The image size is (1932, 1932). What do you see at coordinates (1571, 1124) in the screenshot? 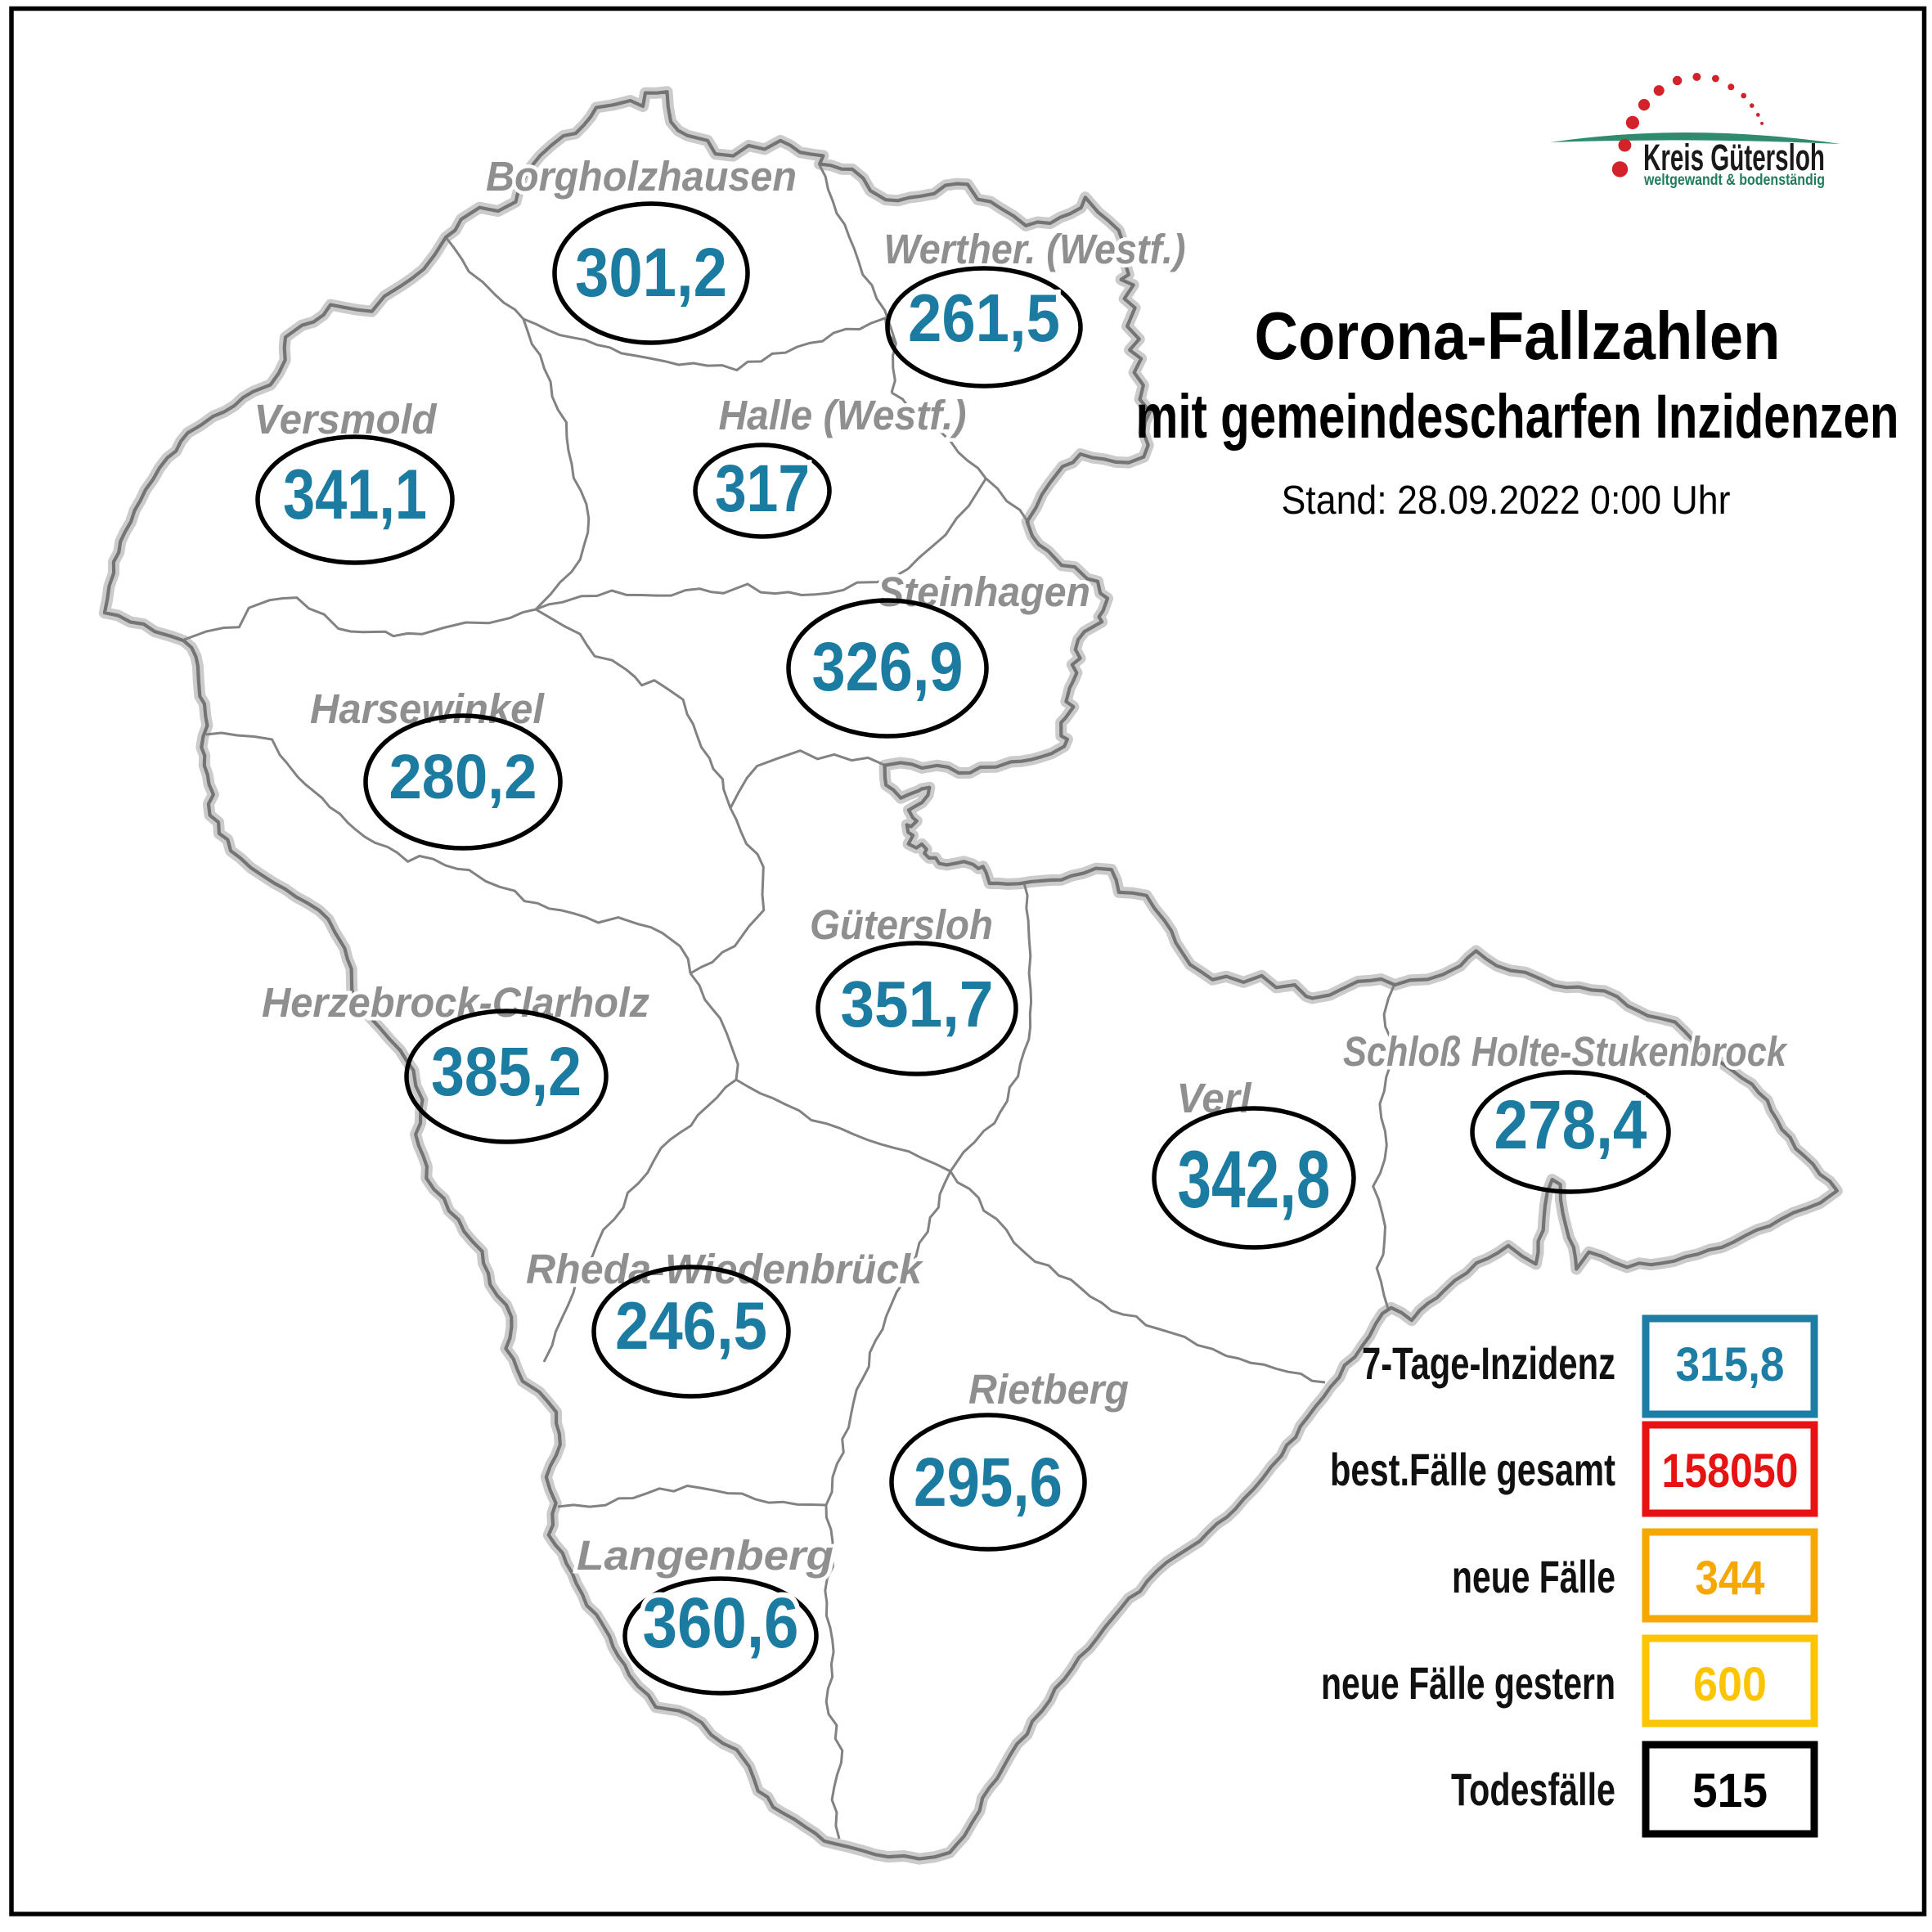
I see `svg-text: 278,4` at bounding box center [1571, 1124].